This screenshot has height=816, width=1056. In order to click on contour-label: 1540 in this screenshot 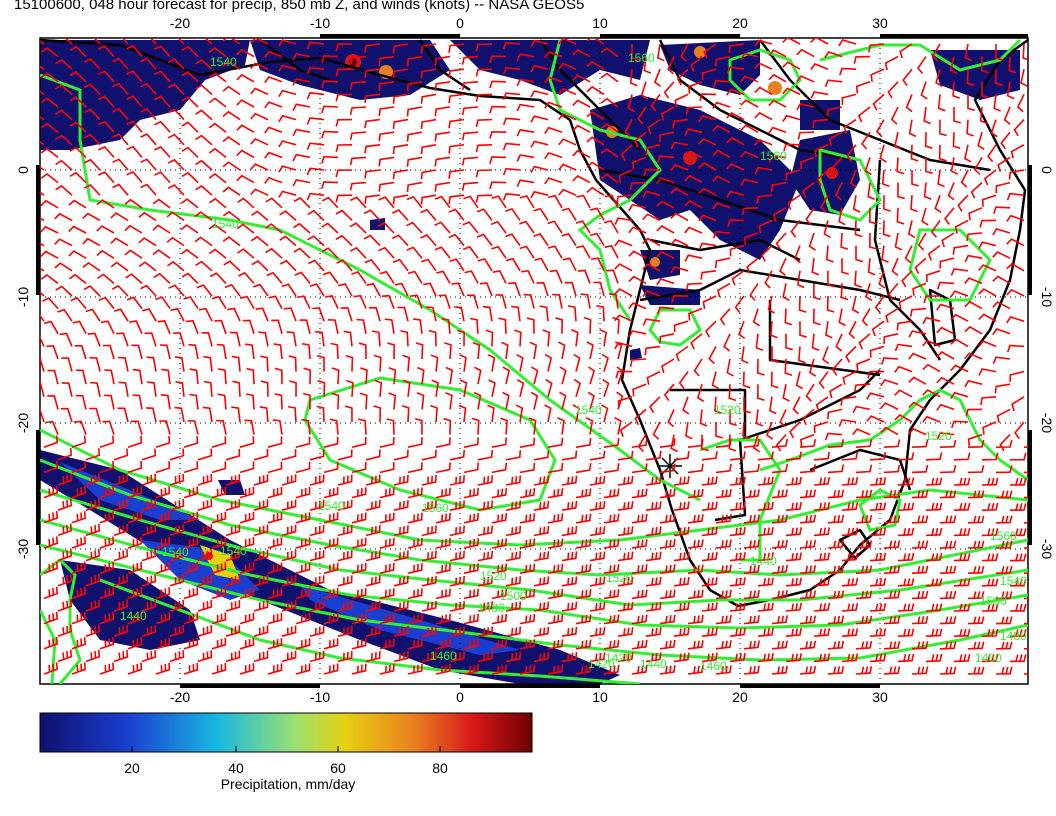, I will do `click(175, 552)`.